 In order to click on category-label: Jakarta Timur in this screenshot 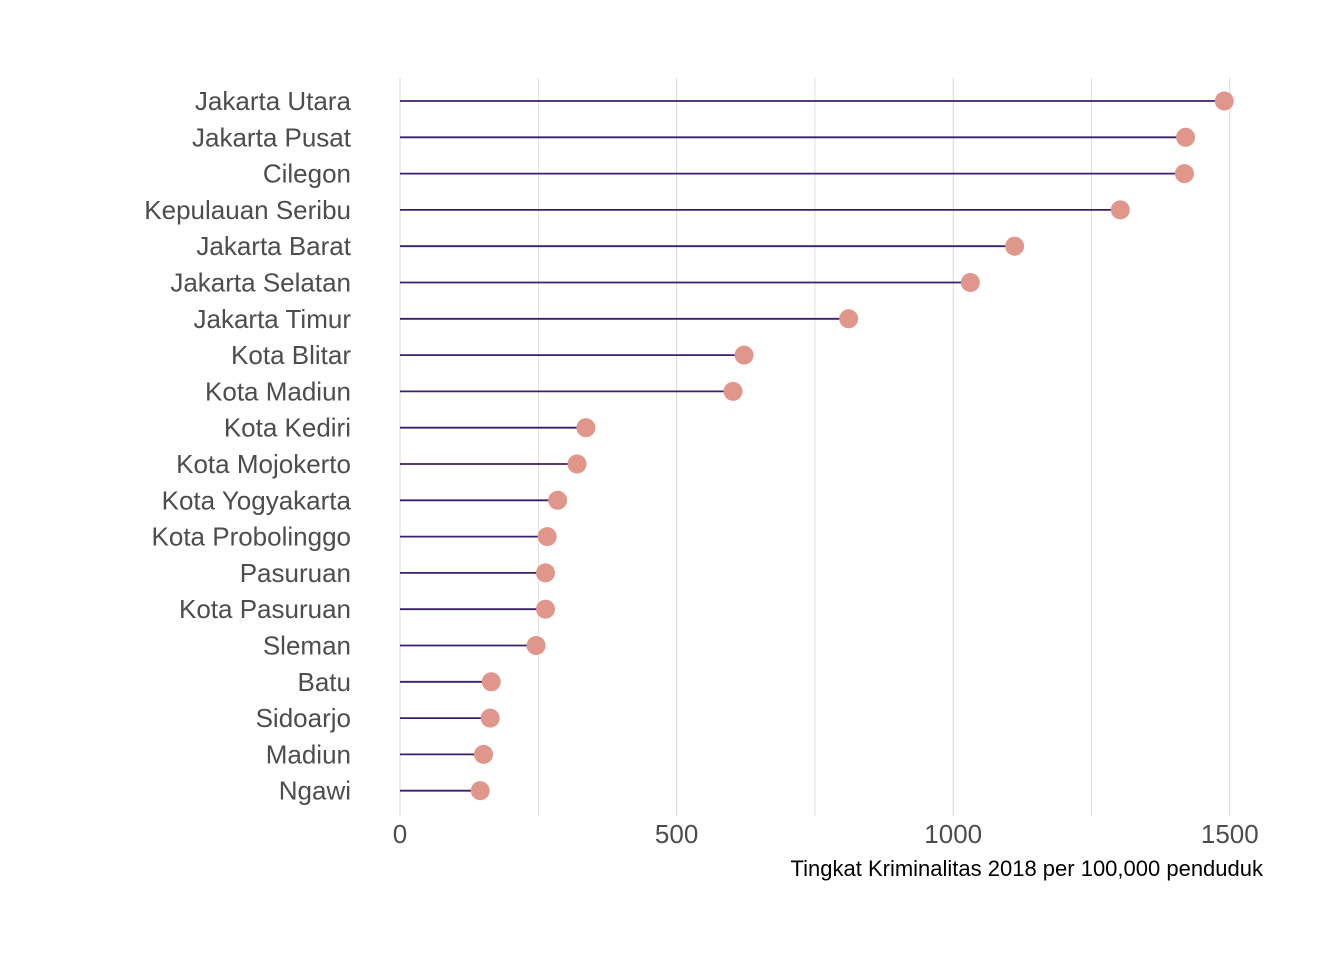, I will do `click(273, 319)`.